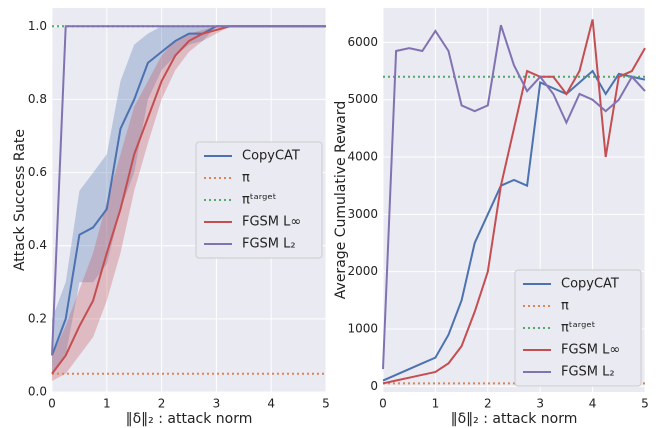  What do you see at coordinates (37, 26) in the screenshot?
I see `y-tick-label: 1.0` at bounding box center [37, 26].